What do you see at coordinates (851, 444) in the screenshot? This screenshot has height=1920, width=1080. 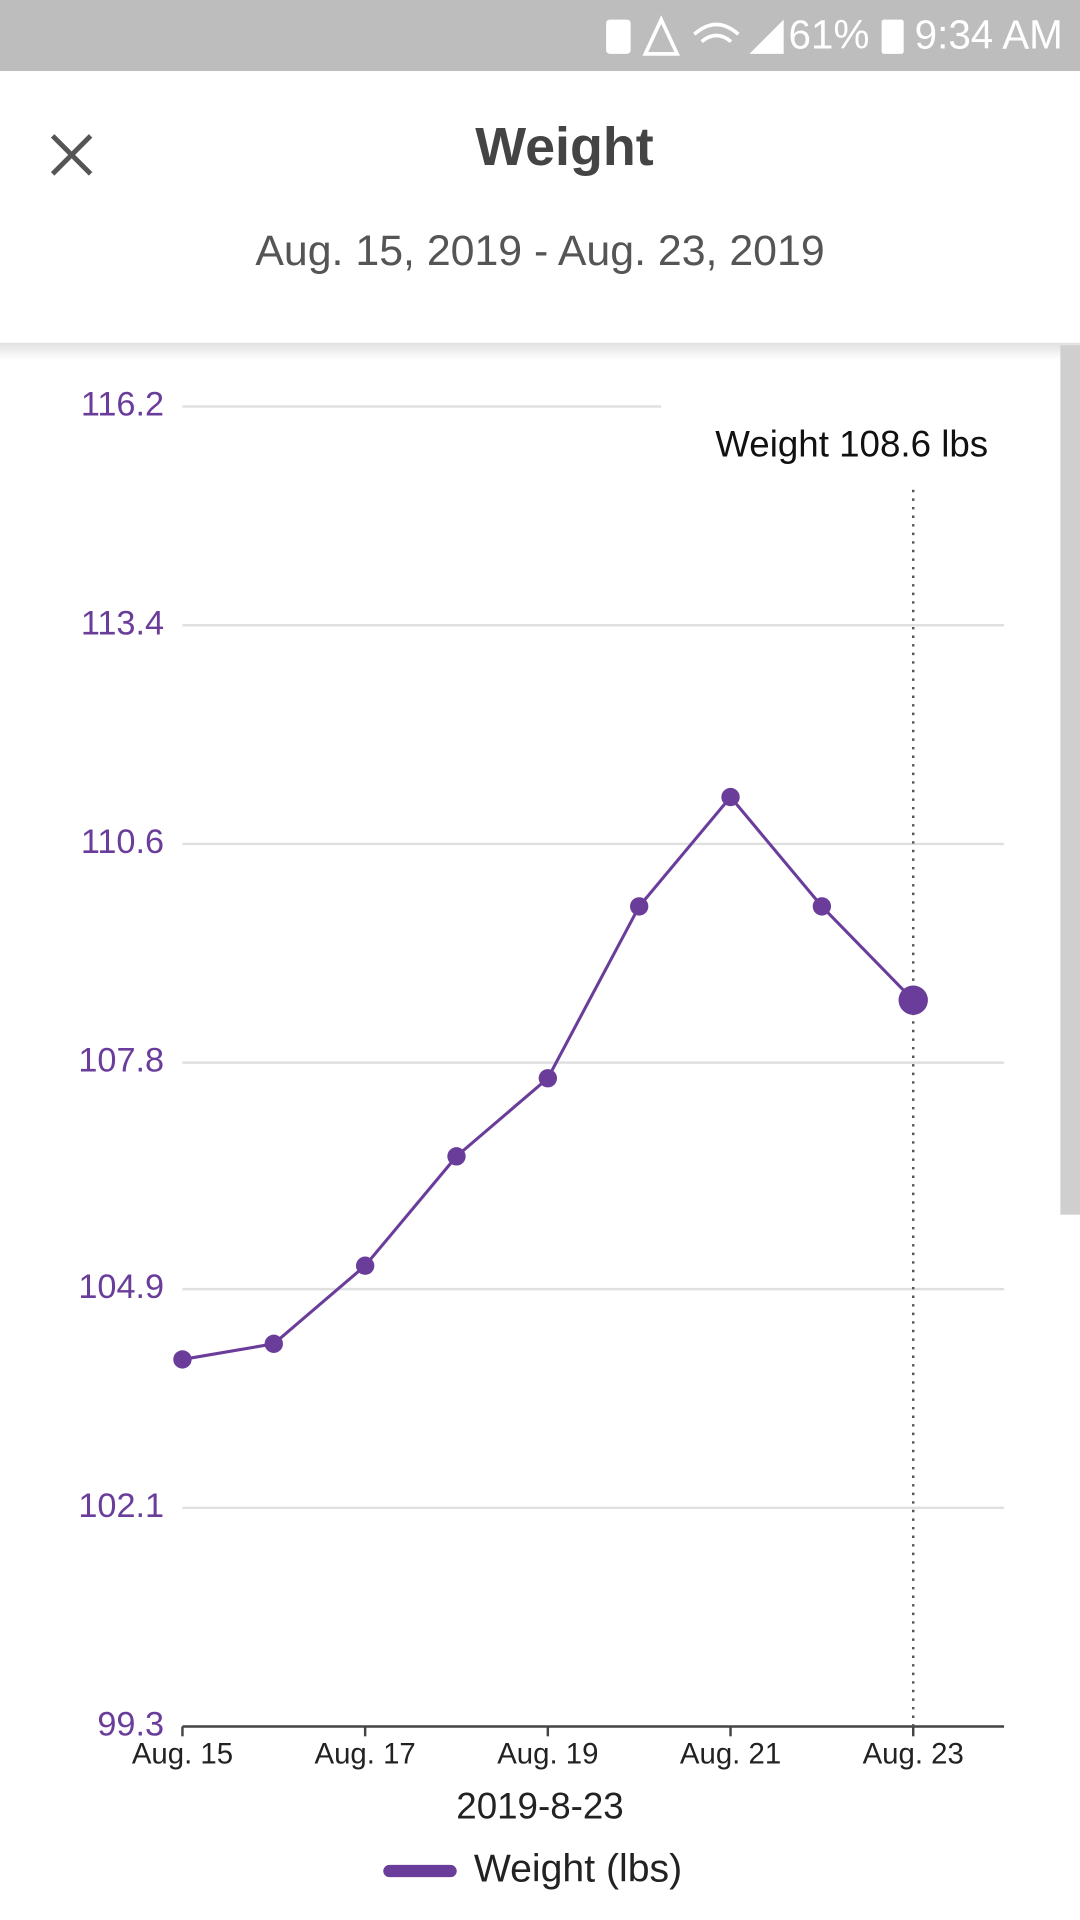 I see `tooltip: Weight 108.6 lbs` at bounding box center [851, 444].